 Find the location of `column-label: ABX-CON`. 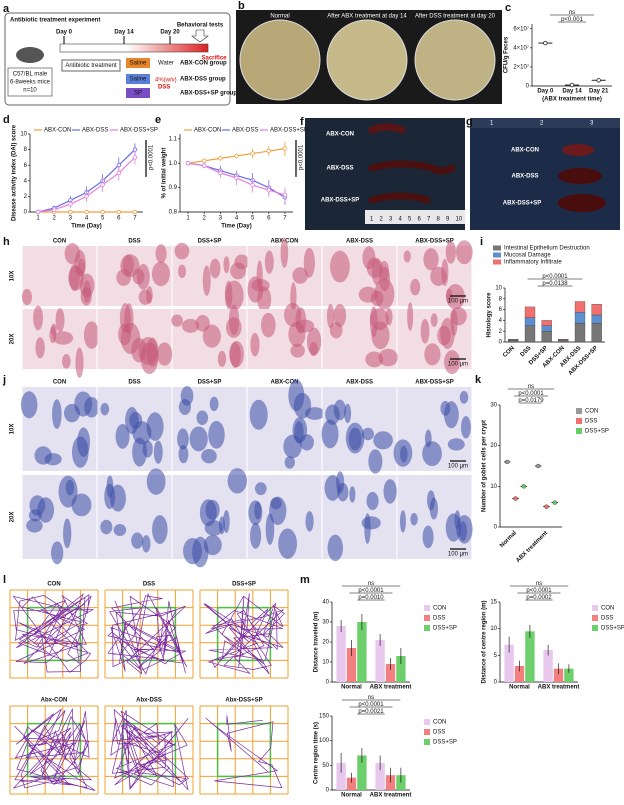

column-label: ABX-CON is located at coordinates (285, 383).